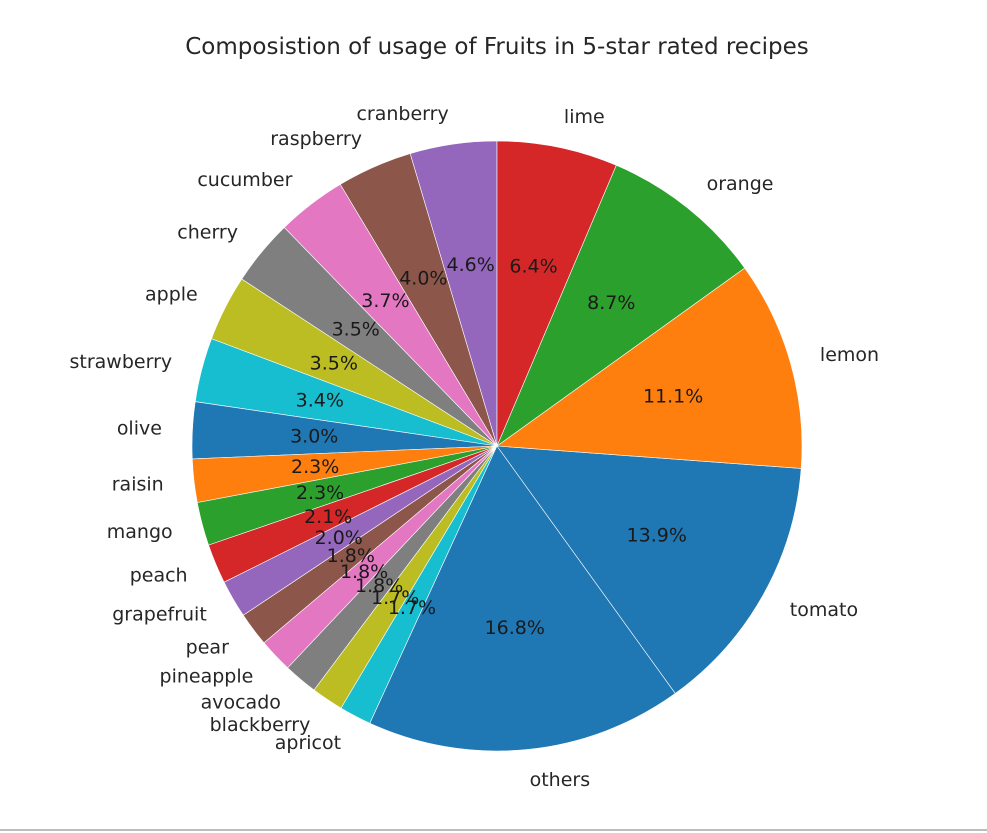 The width and height of the screenshot is (987, 833). I want to click on pct-label-others: 16.8%, so click(515, 628).